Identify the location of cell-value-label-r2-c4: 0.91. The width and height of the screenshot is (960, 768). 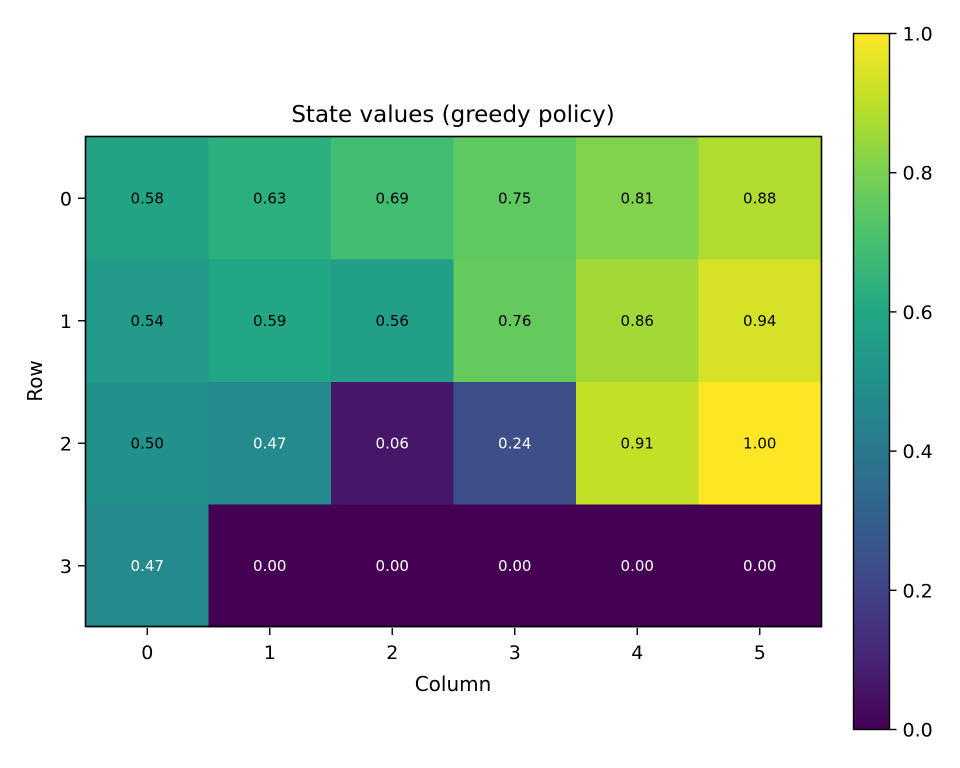
(637, 443).